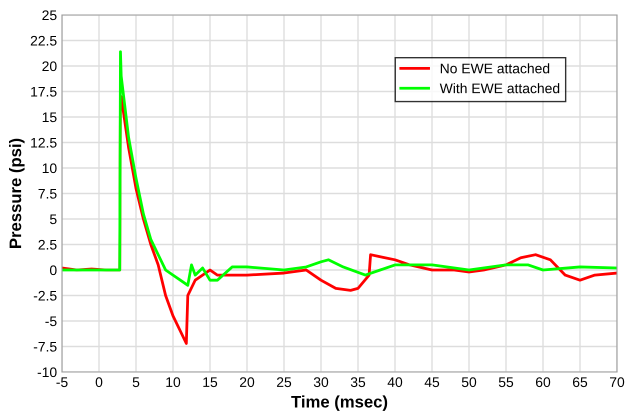 The height and width of the screenshot is (417, 630). Describe the element at coordinates (432, 382) in the screenshot. I see `x-tick-label: 45` at that location.